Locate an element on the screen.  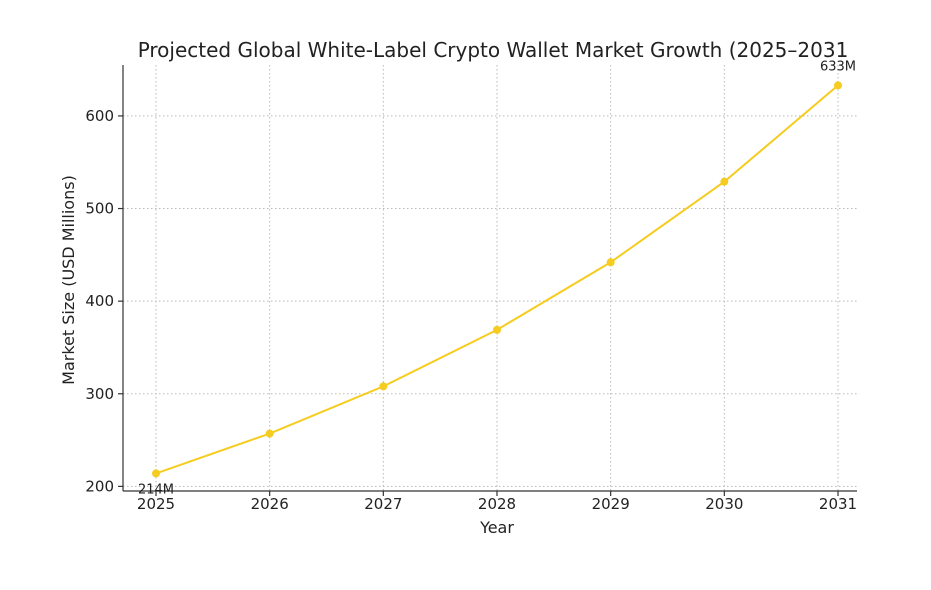
data-point-2031 is located at coordinates (838, 85).